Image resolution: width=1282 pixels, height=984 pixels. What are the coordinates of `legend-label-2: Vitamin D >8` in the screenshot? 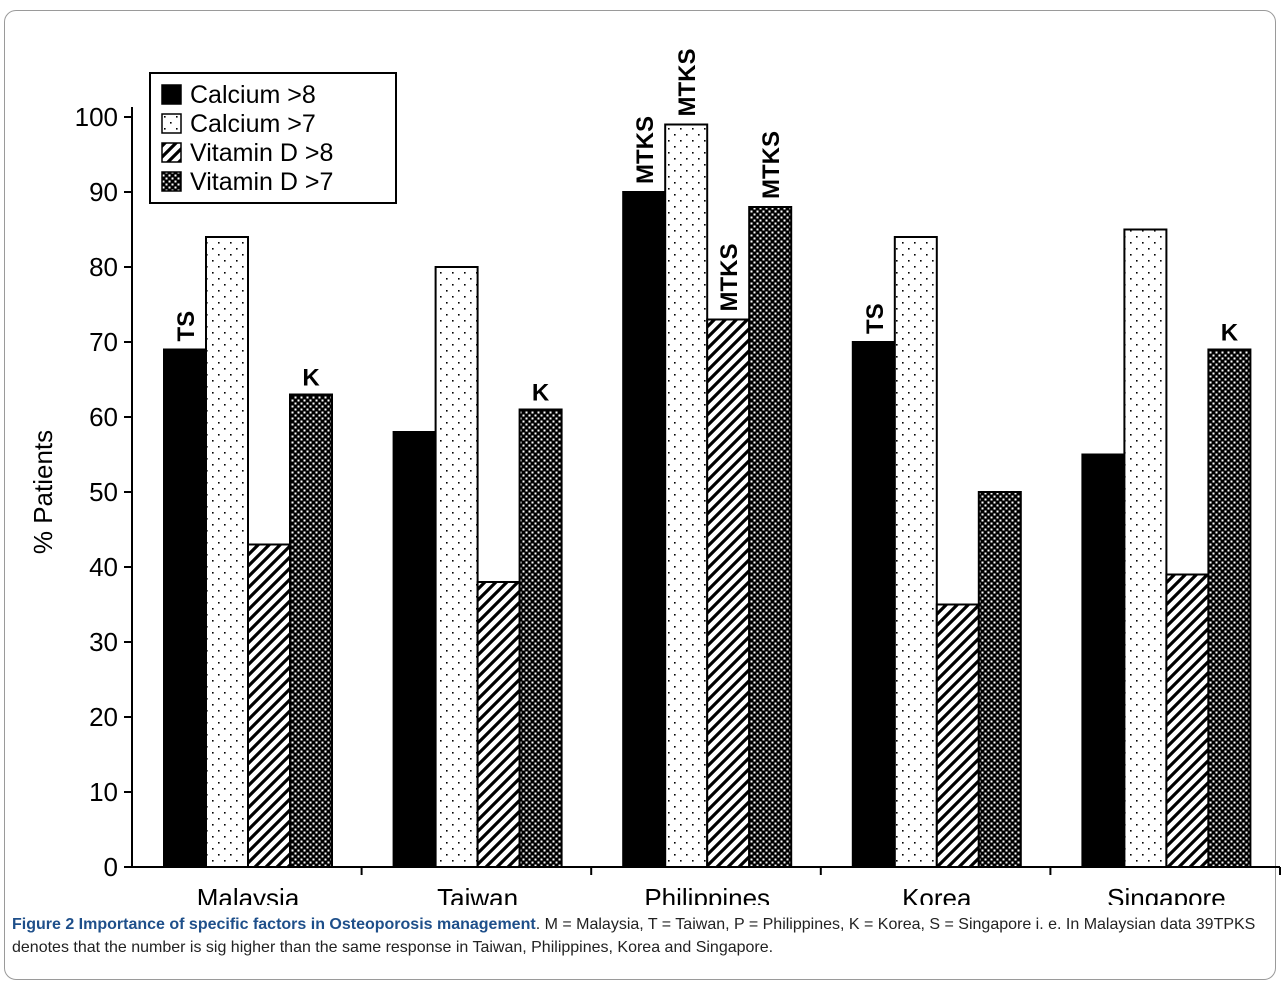 It's located at (261, 153).